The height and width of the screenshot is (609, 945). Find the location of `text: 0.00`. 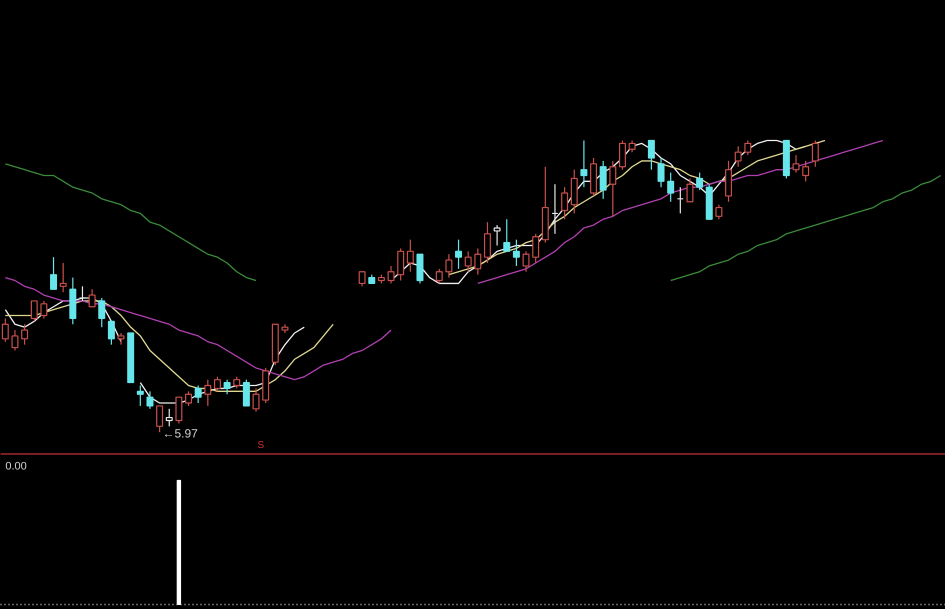

text: 0.00 is located at coordinates (16, 466).